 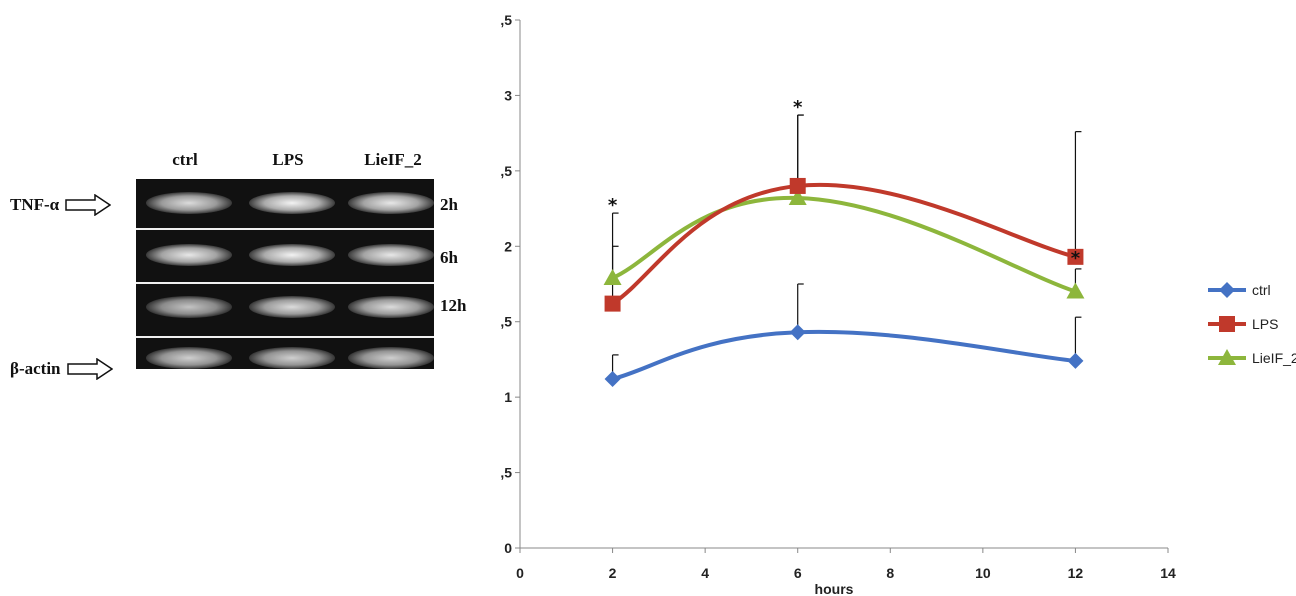 I want to click on x-tick-label: 0, so click(x=520, y=573).